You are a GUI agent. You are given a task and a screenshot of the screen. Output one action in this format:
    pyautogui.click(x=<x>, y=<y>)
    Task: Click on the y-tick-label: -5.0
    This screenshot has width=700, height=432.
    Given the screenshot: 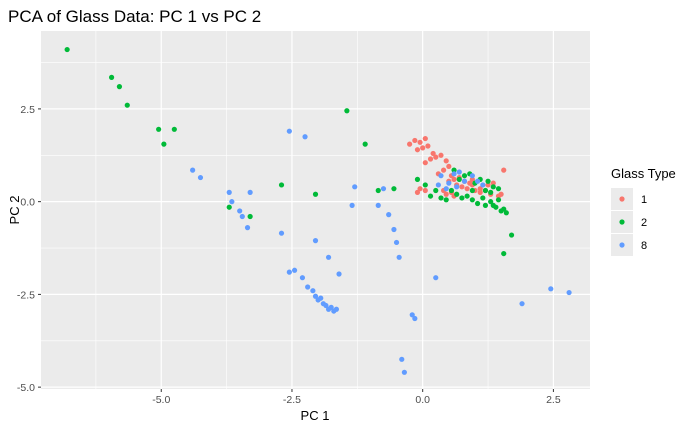 What is the action you would take?
    pyautogui.click(x=26, y=388)
    